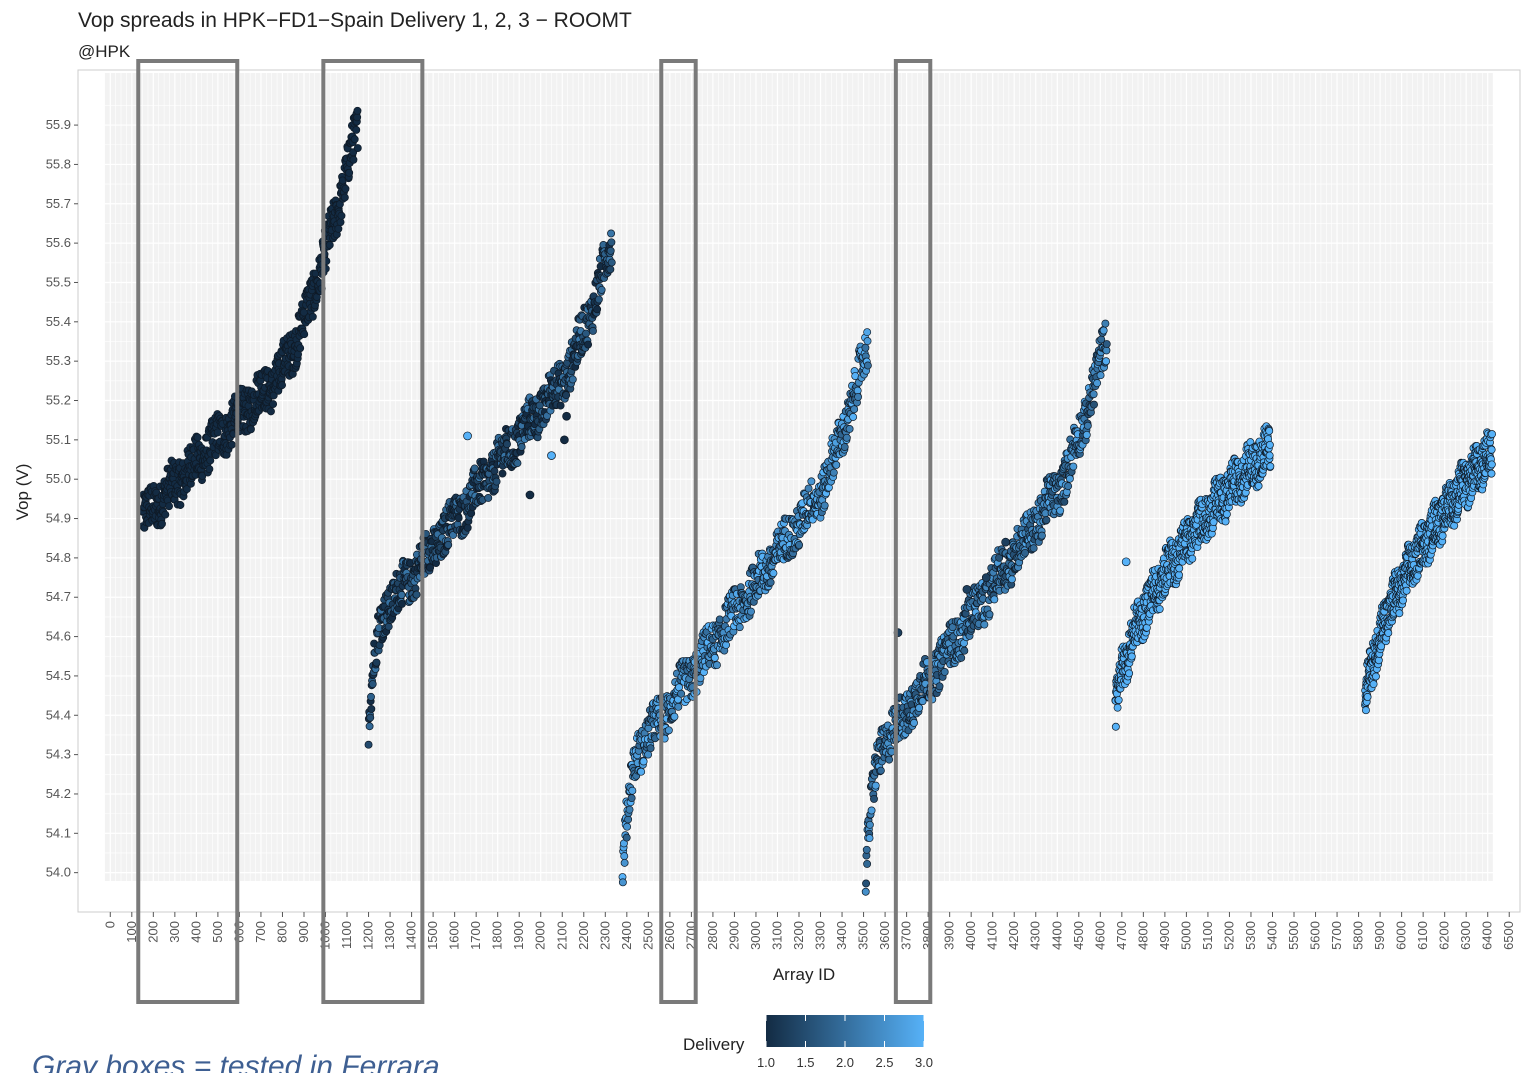 The image size is (1521, 1073). What do you see at coordinates (766, 1062) in the screenshot?
I see `legend-tick-label: 1.0` at bounding box center [766, 1062].